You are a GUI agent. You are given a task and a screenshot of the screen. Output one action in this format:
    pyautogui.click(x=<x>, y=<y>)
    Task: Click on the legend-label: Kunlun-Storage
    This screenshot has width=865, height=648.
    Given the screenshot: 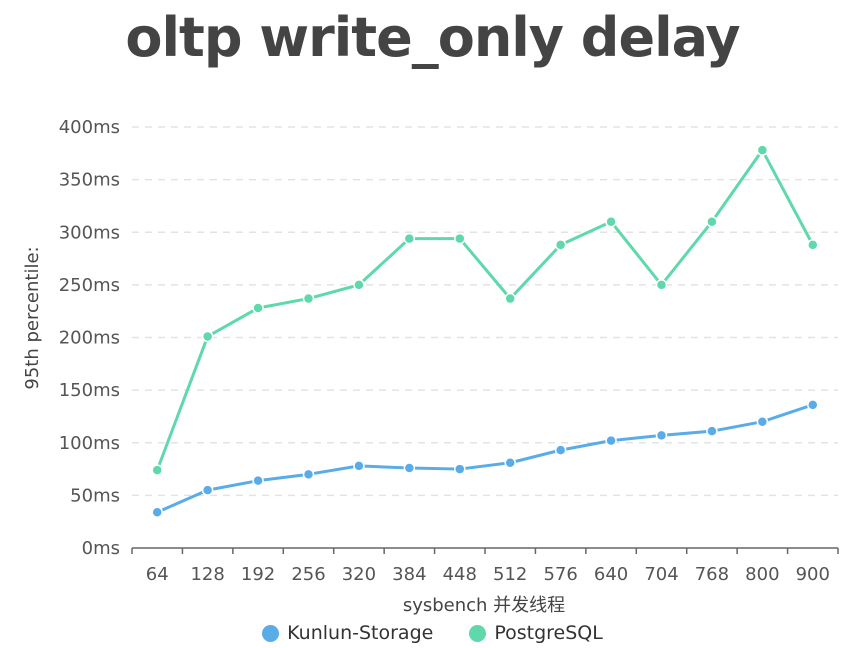 What is the action you would take?
    pyautogui.click(x=360, y=633)
    